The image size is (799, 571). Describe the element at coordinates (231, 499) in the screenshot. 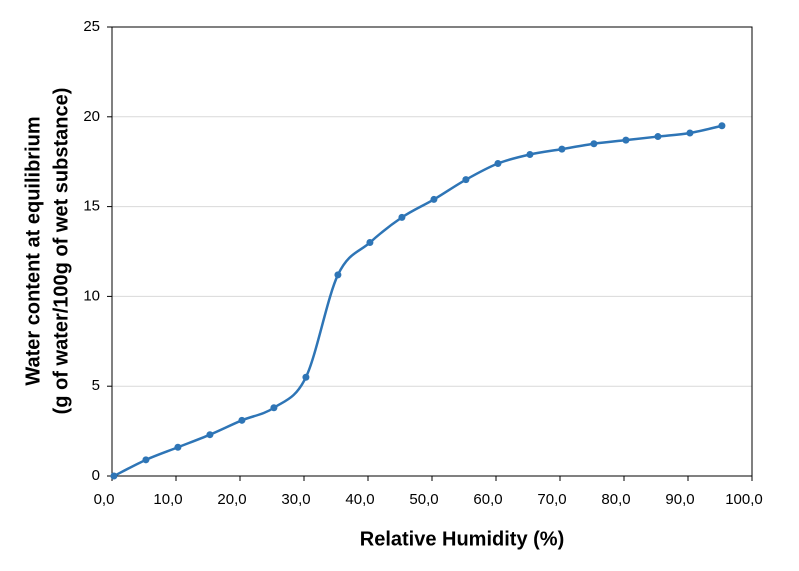

I see `x-tick-label: 20,0` at that location.